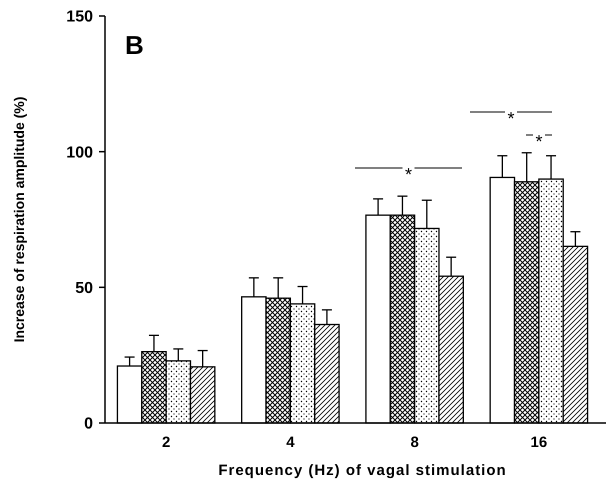  What do you see at coordinates (134, 45) in the screenshot?
I see `text: B` at bounding box center [134, 45].